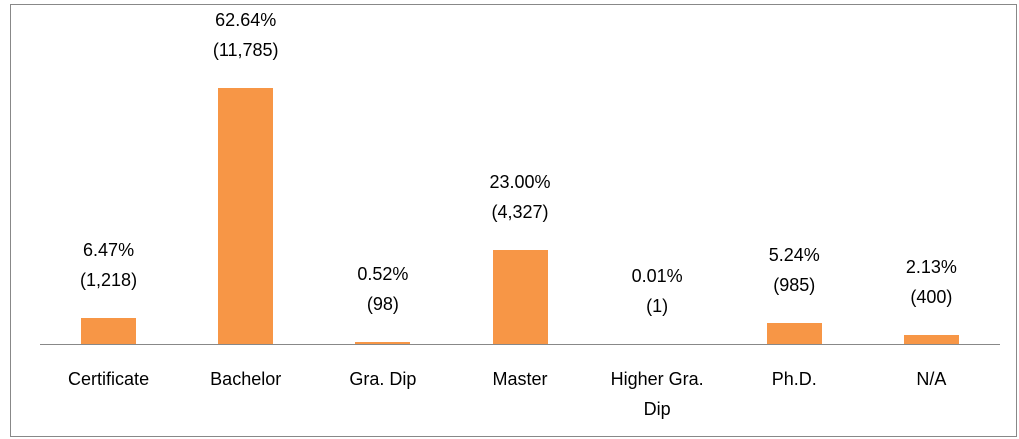  I want to click on value-label: 62.64%, so click(246, 19).